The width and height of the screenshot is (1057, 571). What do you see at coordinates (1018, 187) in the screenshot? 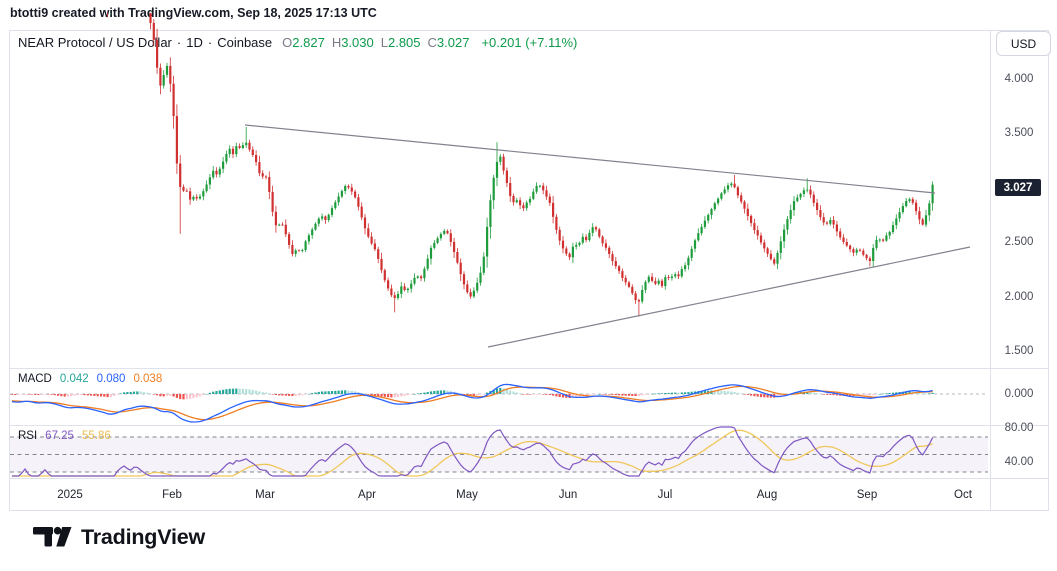
I see `last-price-badge: 3.027` at bounding box center [1018, 187].